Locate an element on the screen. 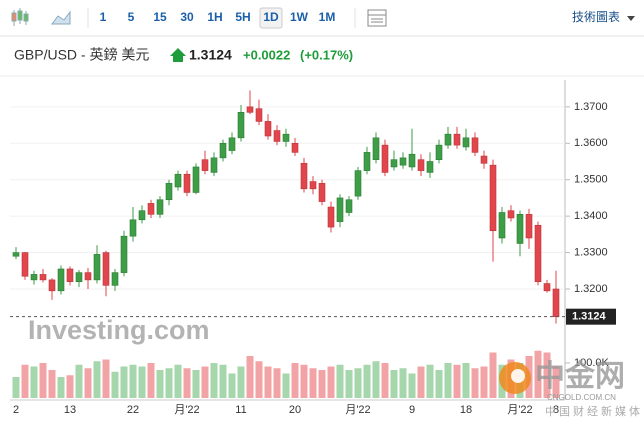 This screenshot has width=644, height=428. candle-icon is located at coordinates (20, 17).